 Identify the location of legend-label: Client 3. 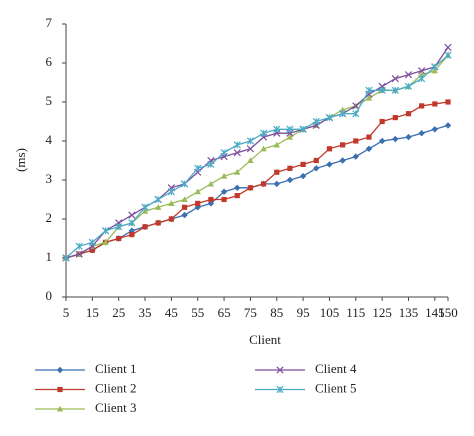
(116, 407).